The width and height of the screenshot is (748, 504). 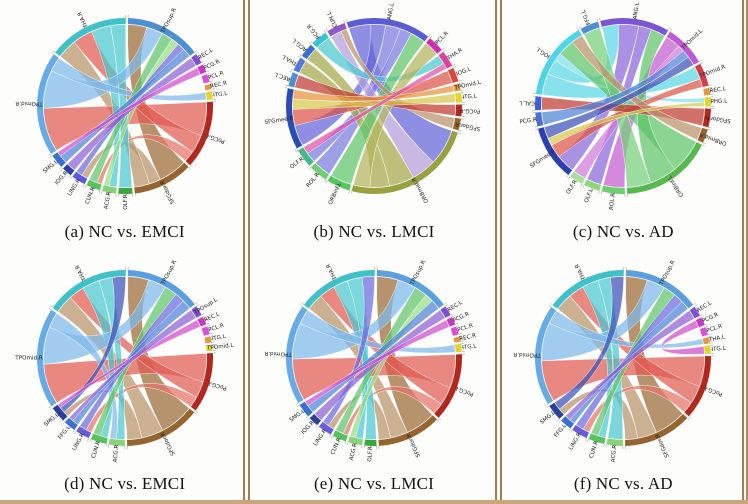 I want to click on node-label: REC.L, so click(x=212, y=317).